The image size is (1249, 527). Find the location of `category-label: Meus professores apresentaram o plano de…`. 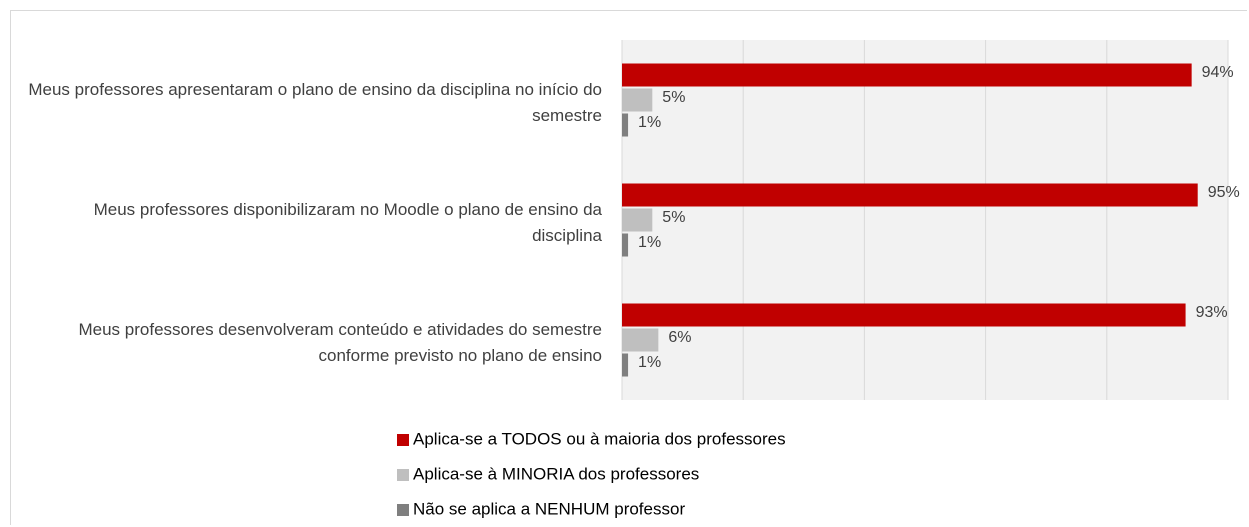

category-label: Meus professores apresentaram o plano de… is located at coordinates (315, 102).